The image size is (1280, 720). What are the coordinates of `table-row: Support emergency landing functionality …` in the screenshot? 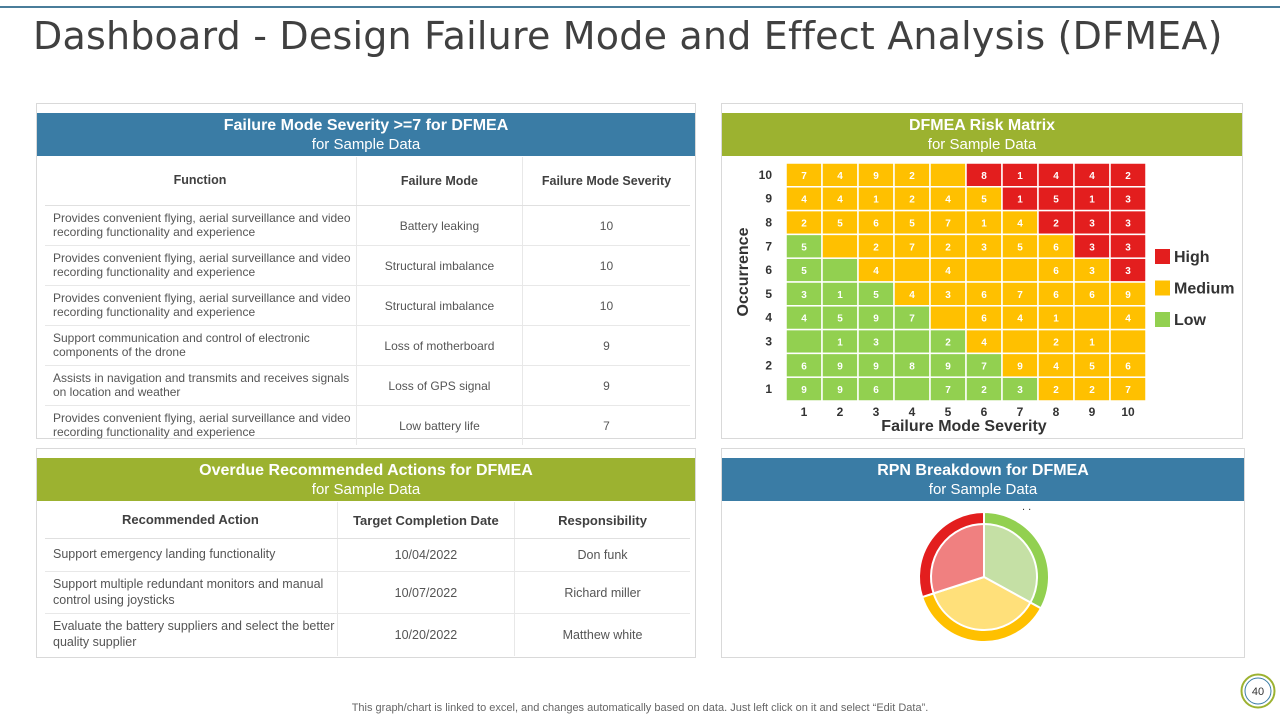 It's located at (367, 555).